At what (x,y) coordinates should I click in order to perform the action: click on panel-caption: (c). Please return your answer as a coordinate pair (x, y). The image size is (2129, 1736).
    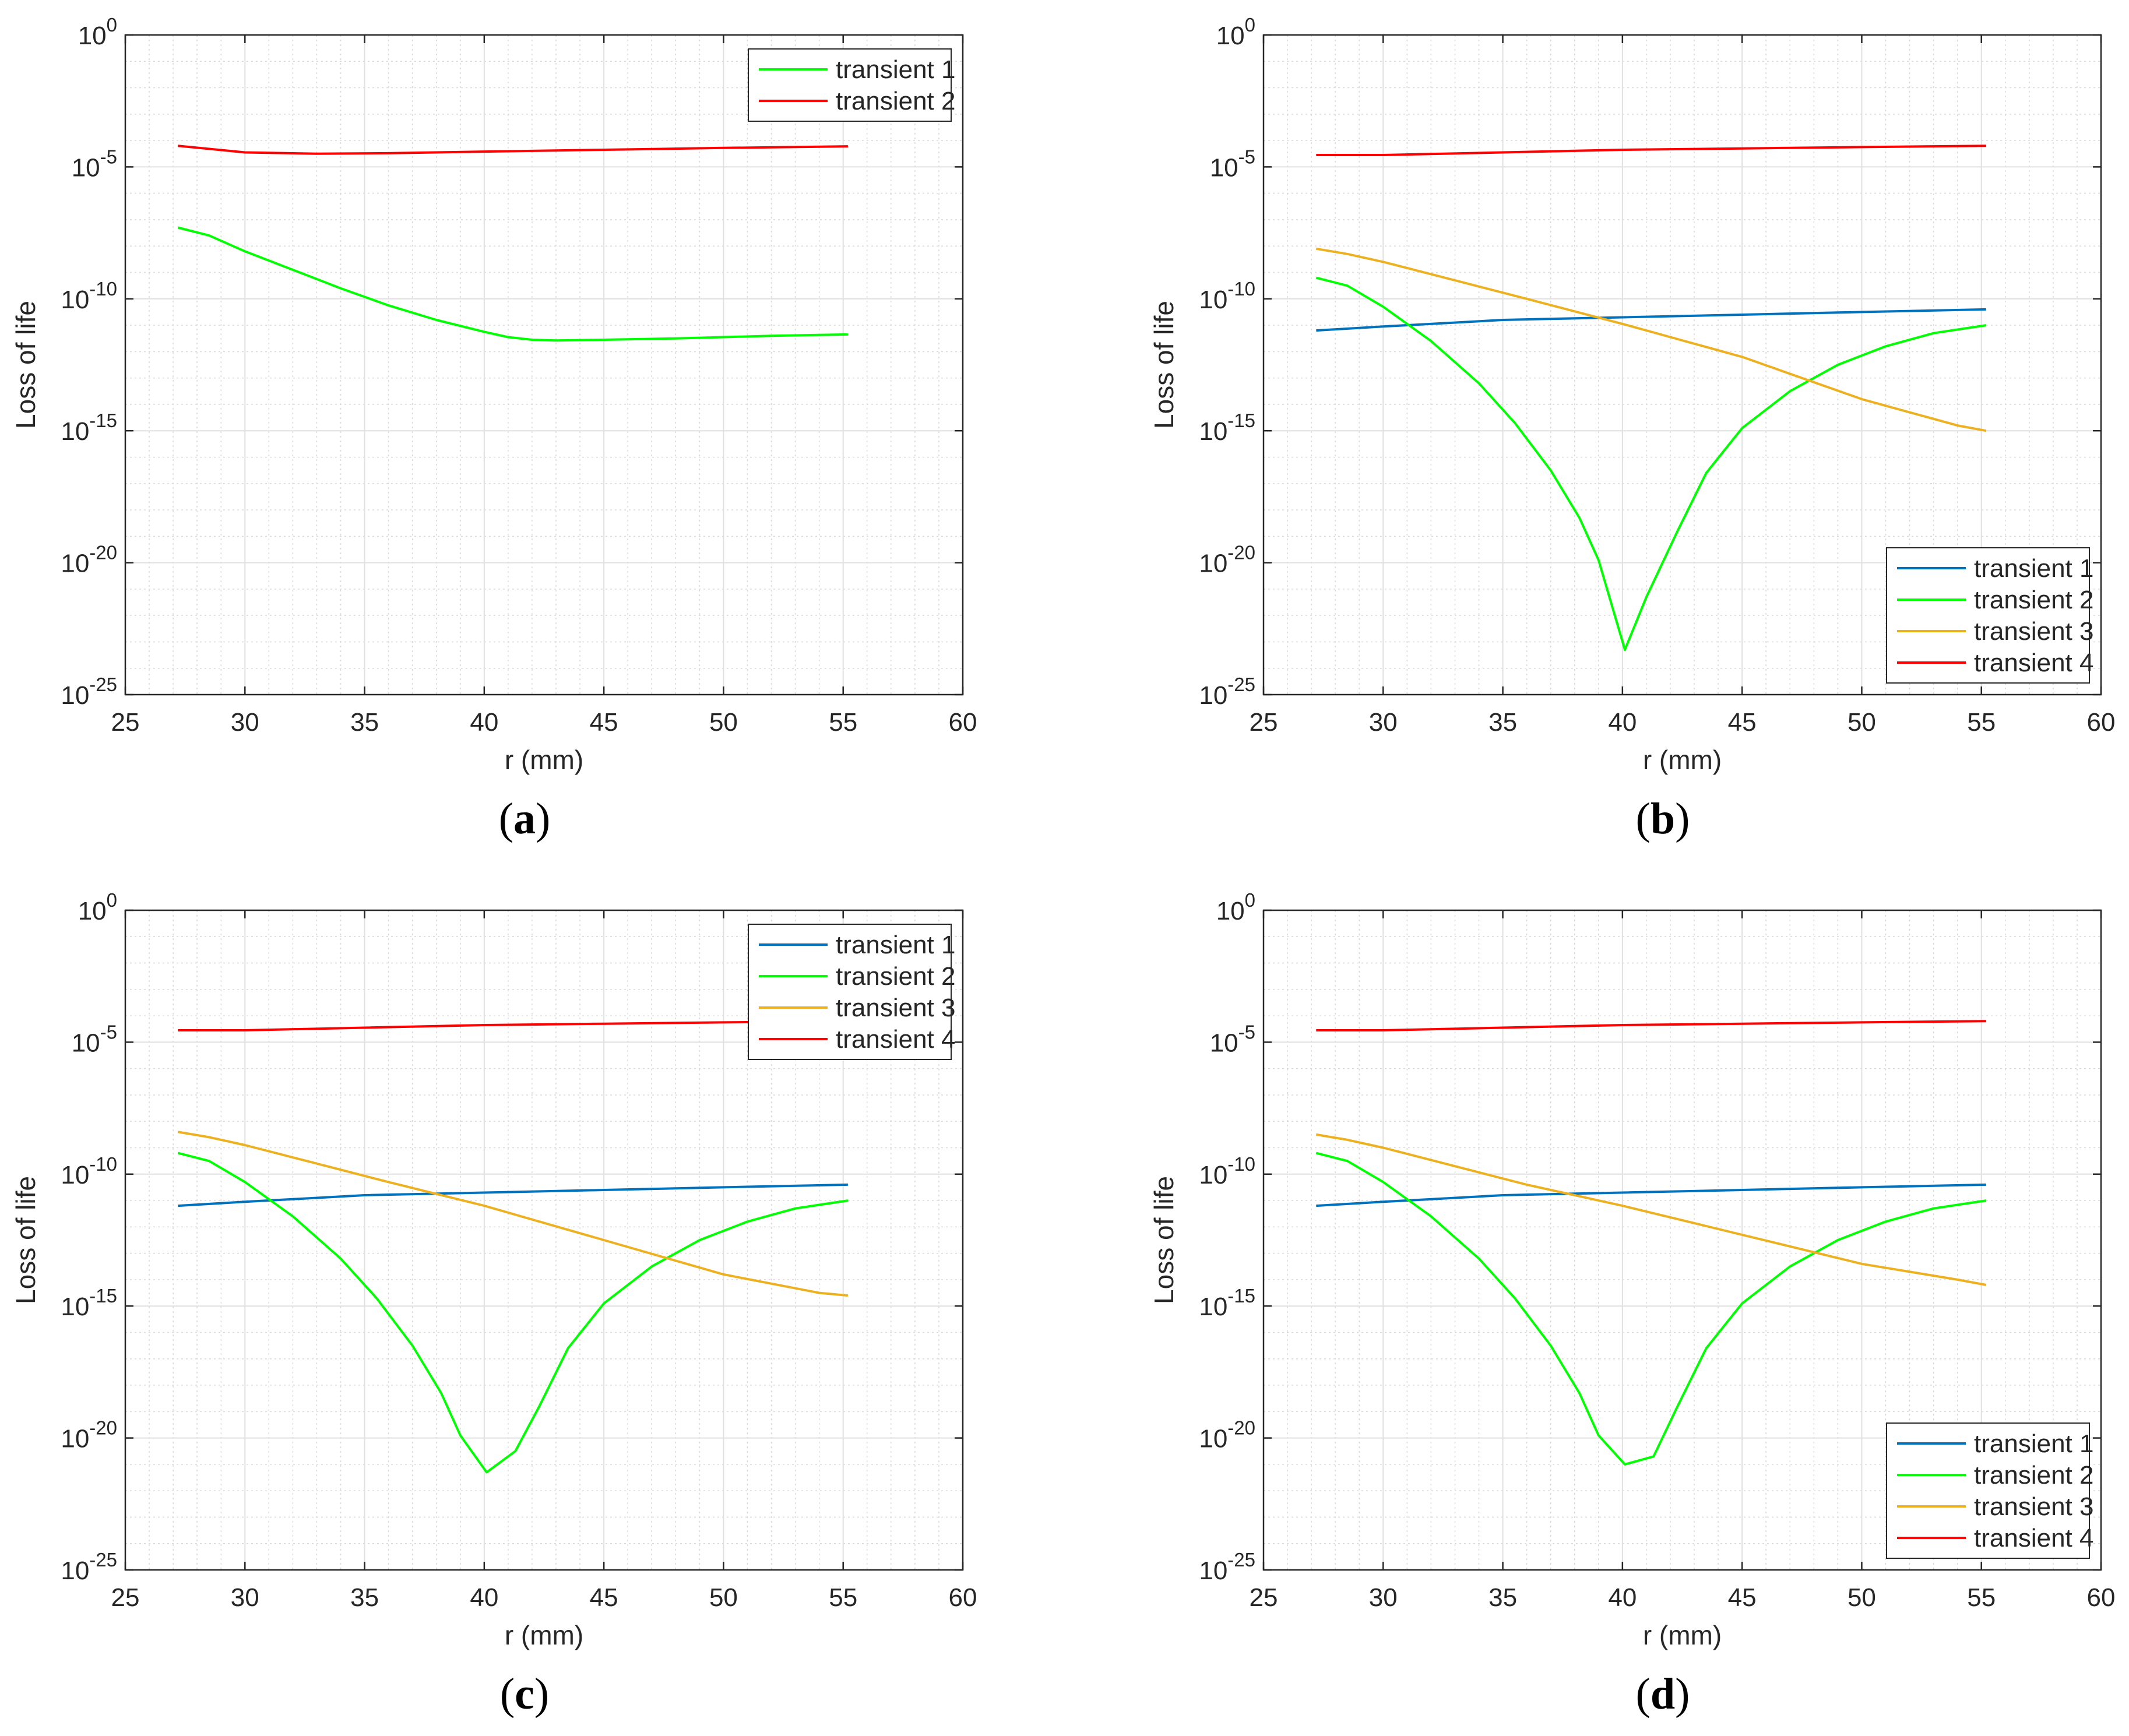
    Looking at the image, I should click on (524, 1695).